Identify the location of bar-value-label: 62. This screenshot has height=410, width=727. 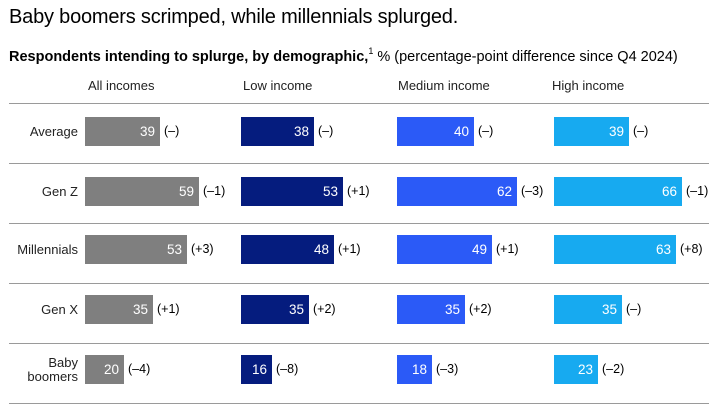
(504, 191).